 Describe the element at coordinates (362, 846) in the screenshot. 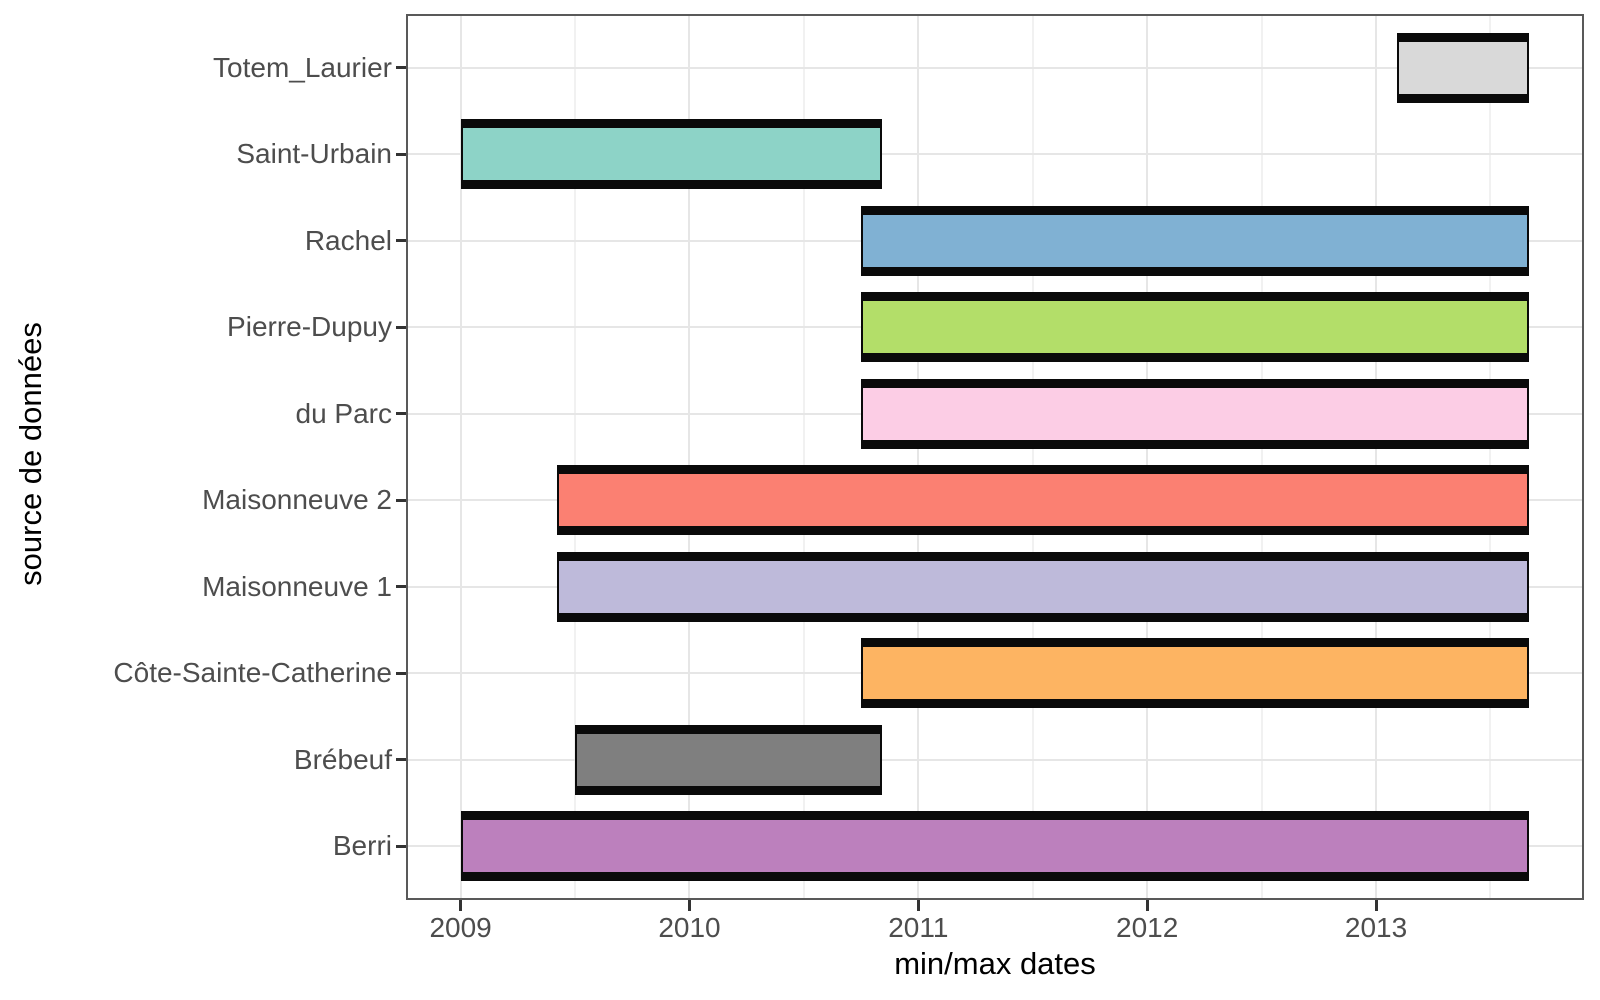

I see `y-tick-label: Berri` at that location.